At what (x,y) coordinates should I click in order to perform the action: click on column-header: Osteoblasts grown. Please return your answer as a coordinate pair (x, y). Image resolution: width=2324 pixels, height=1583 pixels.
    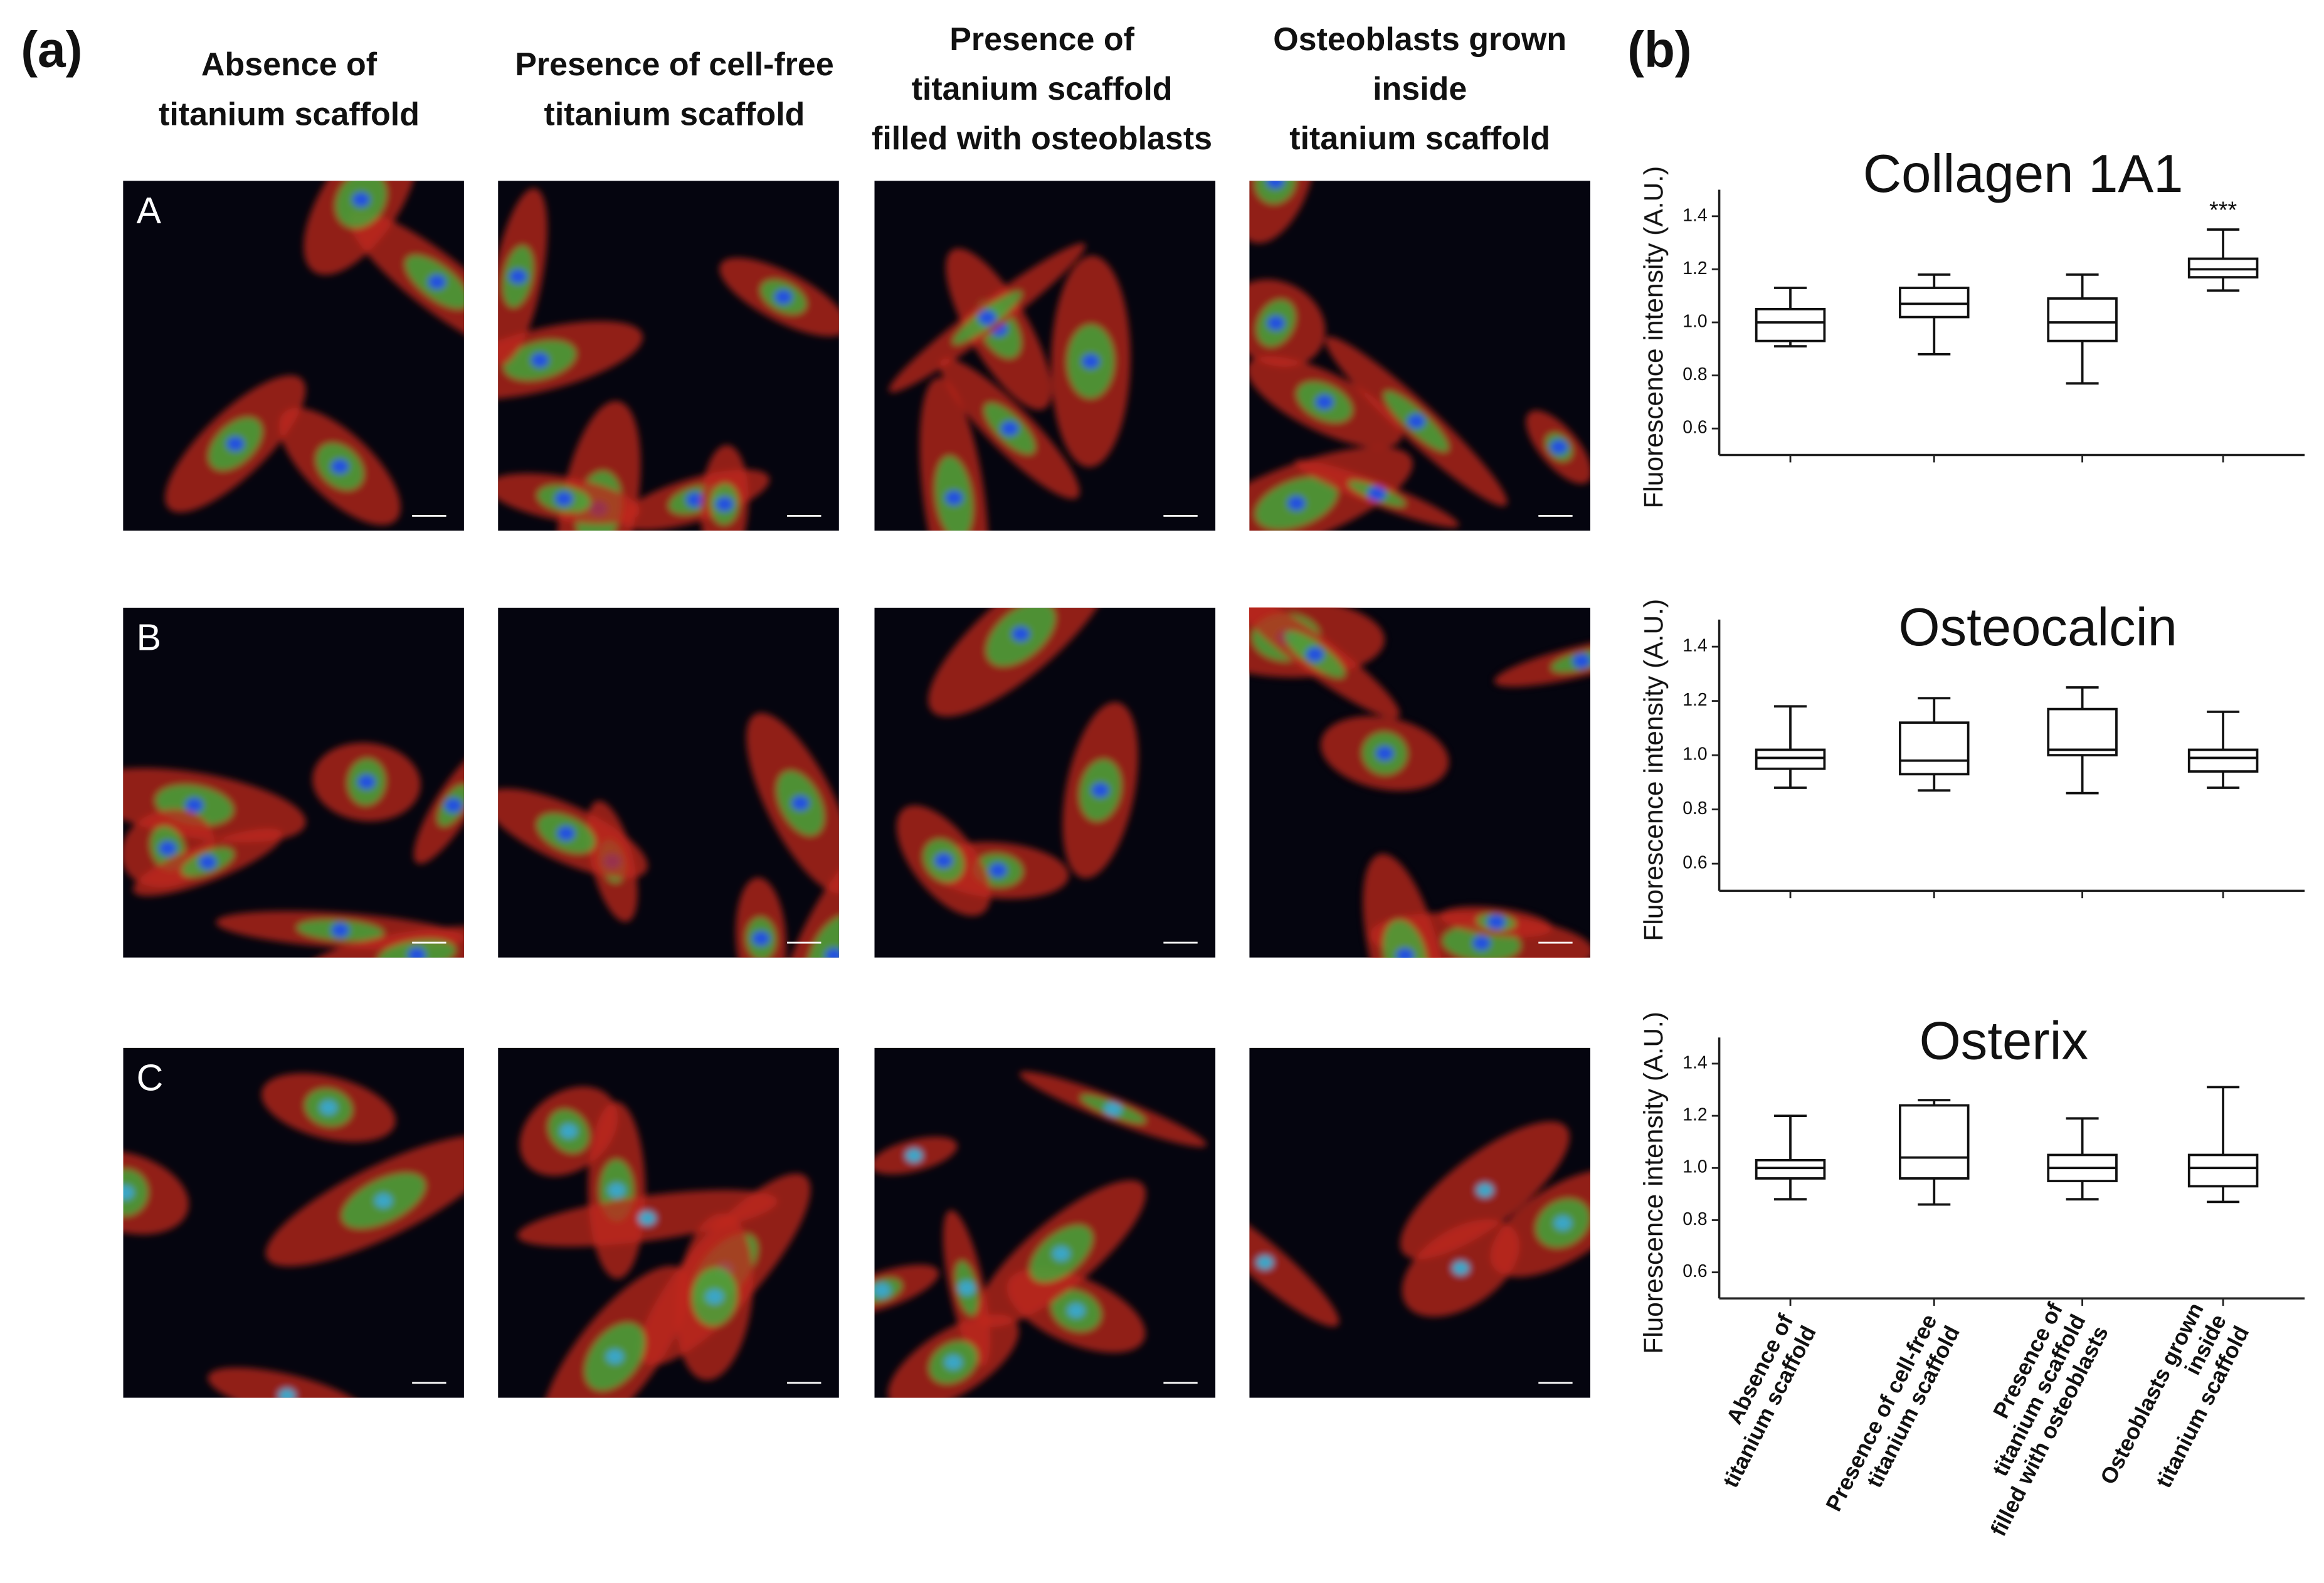
    Looking at the image, I should click on (1420, 40).